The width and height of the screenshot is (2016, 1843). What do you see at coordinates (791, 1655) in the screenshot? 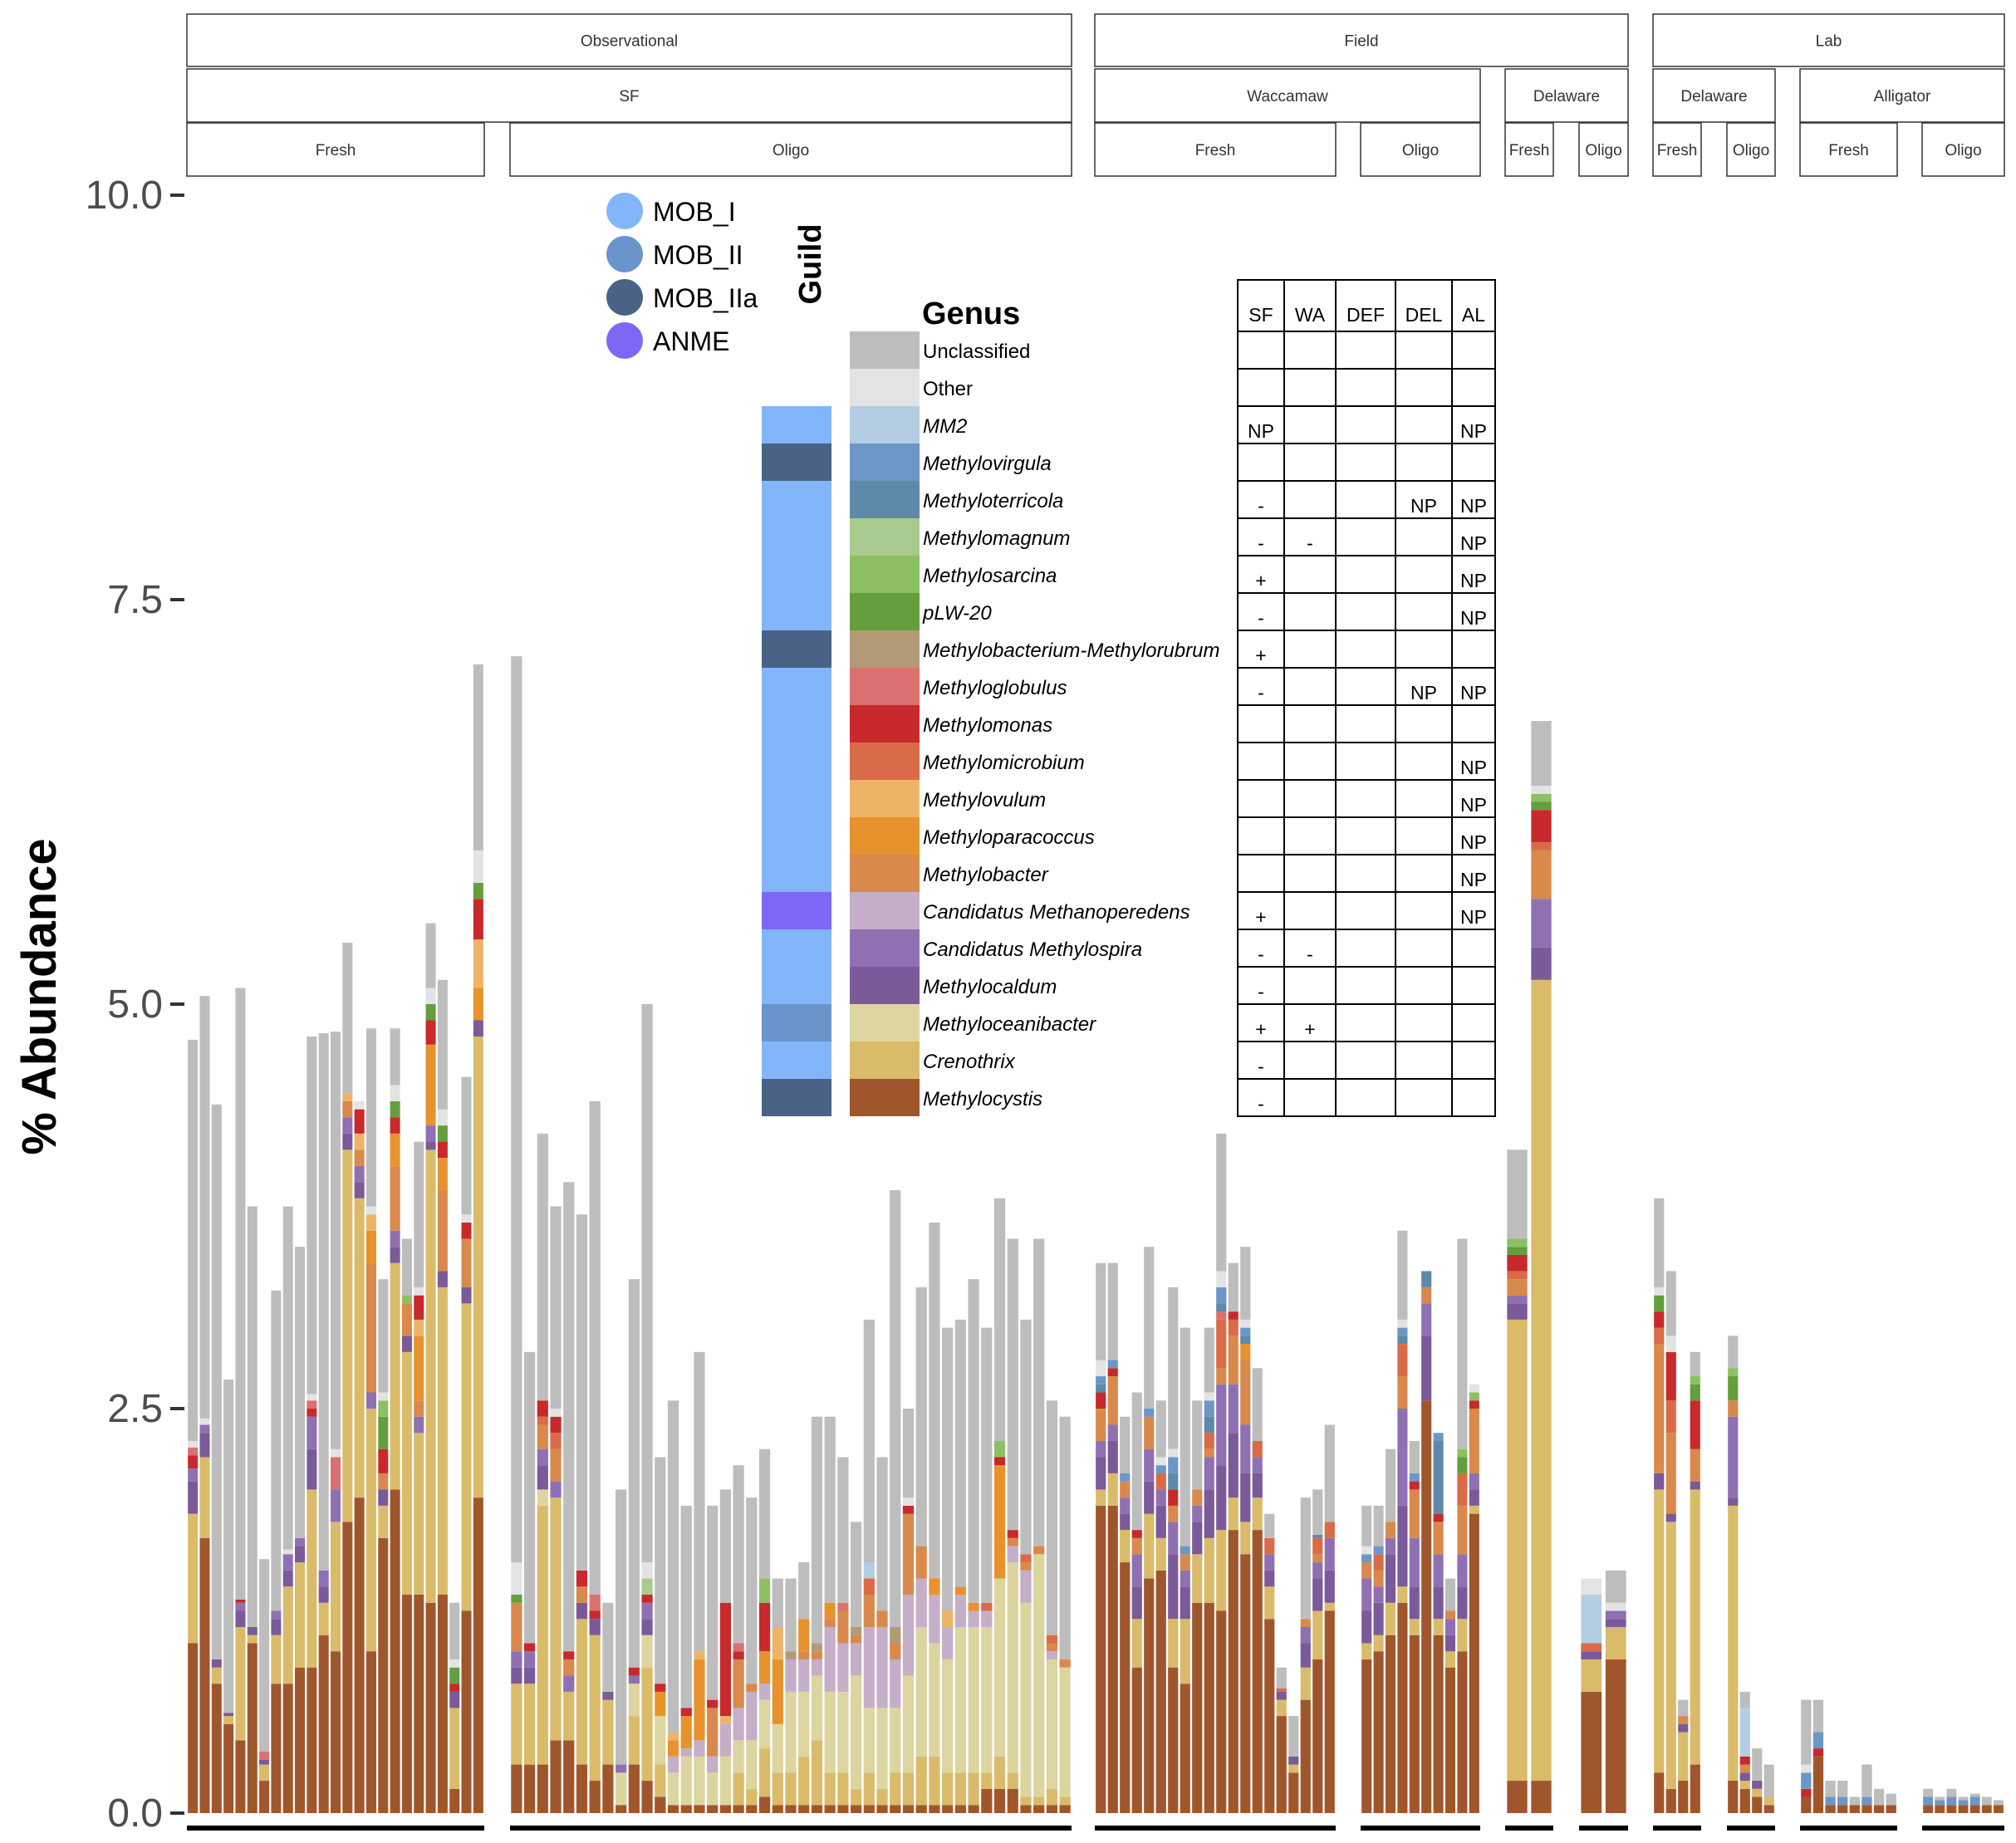
I see `bar-segment-methylobacterium-methylorubrum` at bounding box center [791, 1655].